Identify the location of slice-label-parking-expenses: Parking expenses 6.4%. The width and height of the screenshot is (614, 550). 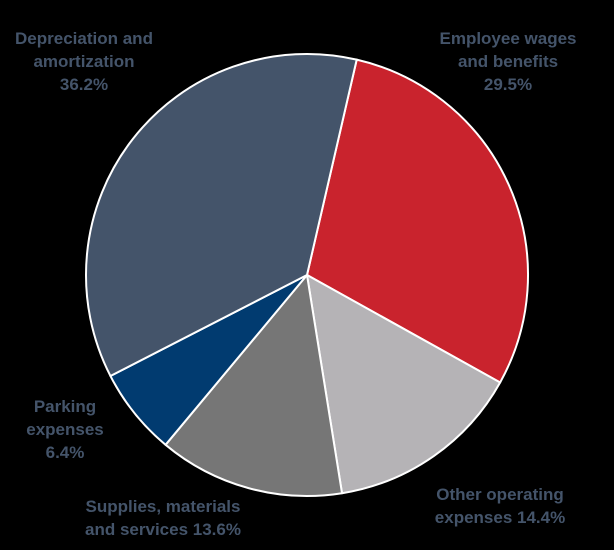
(65, 429).